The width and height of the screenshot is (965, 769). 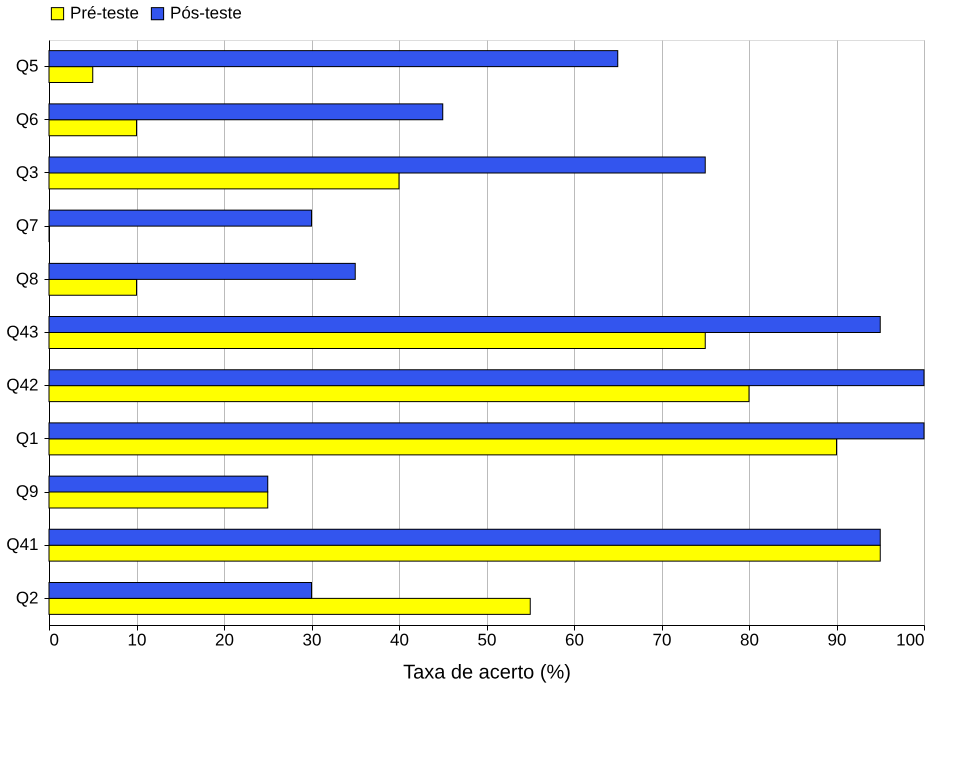 What do you see at coordinates (54, 640) in the screenshot?
I see `x-tick-label: 0` at bounding box center [54, 640].